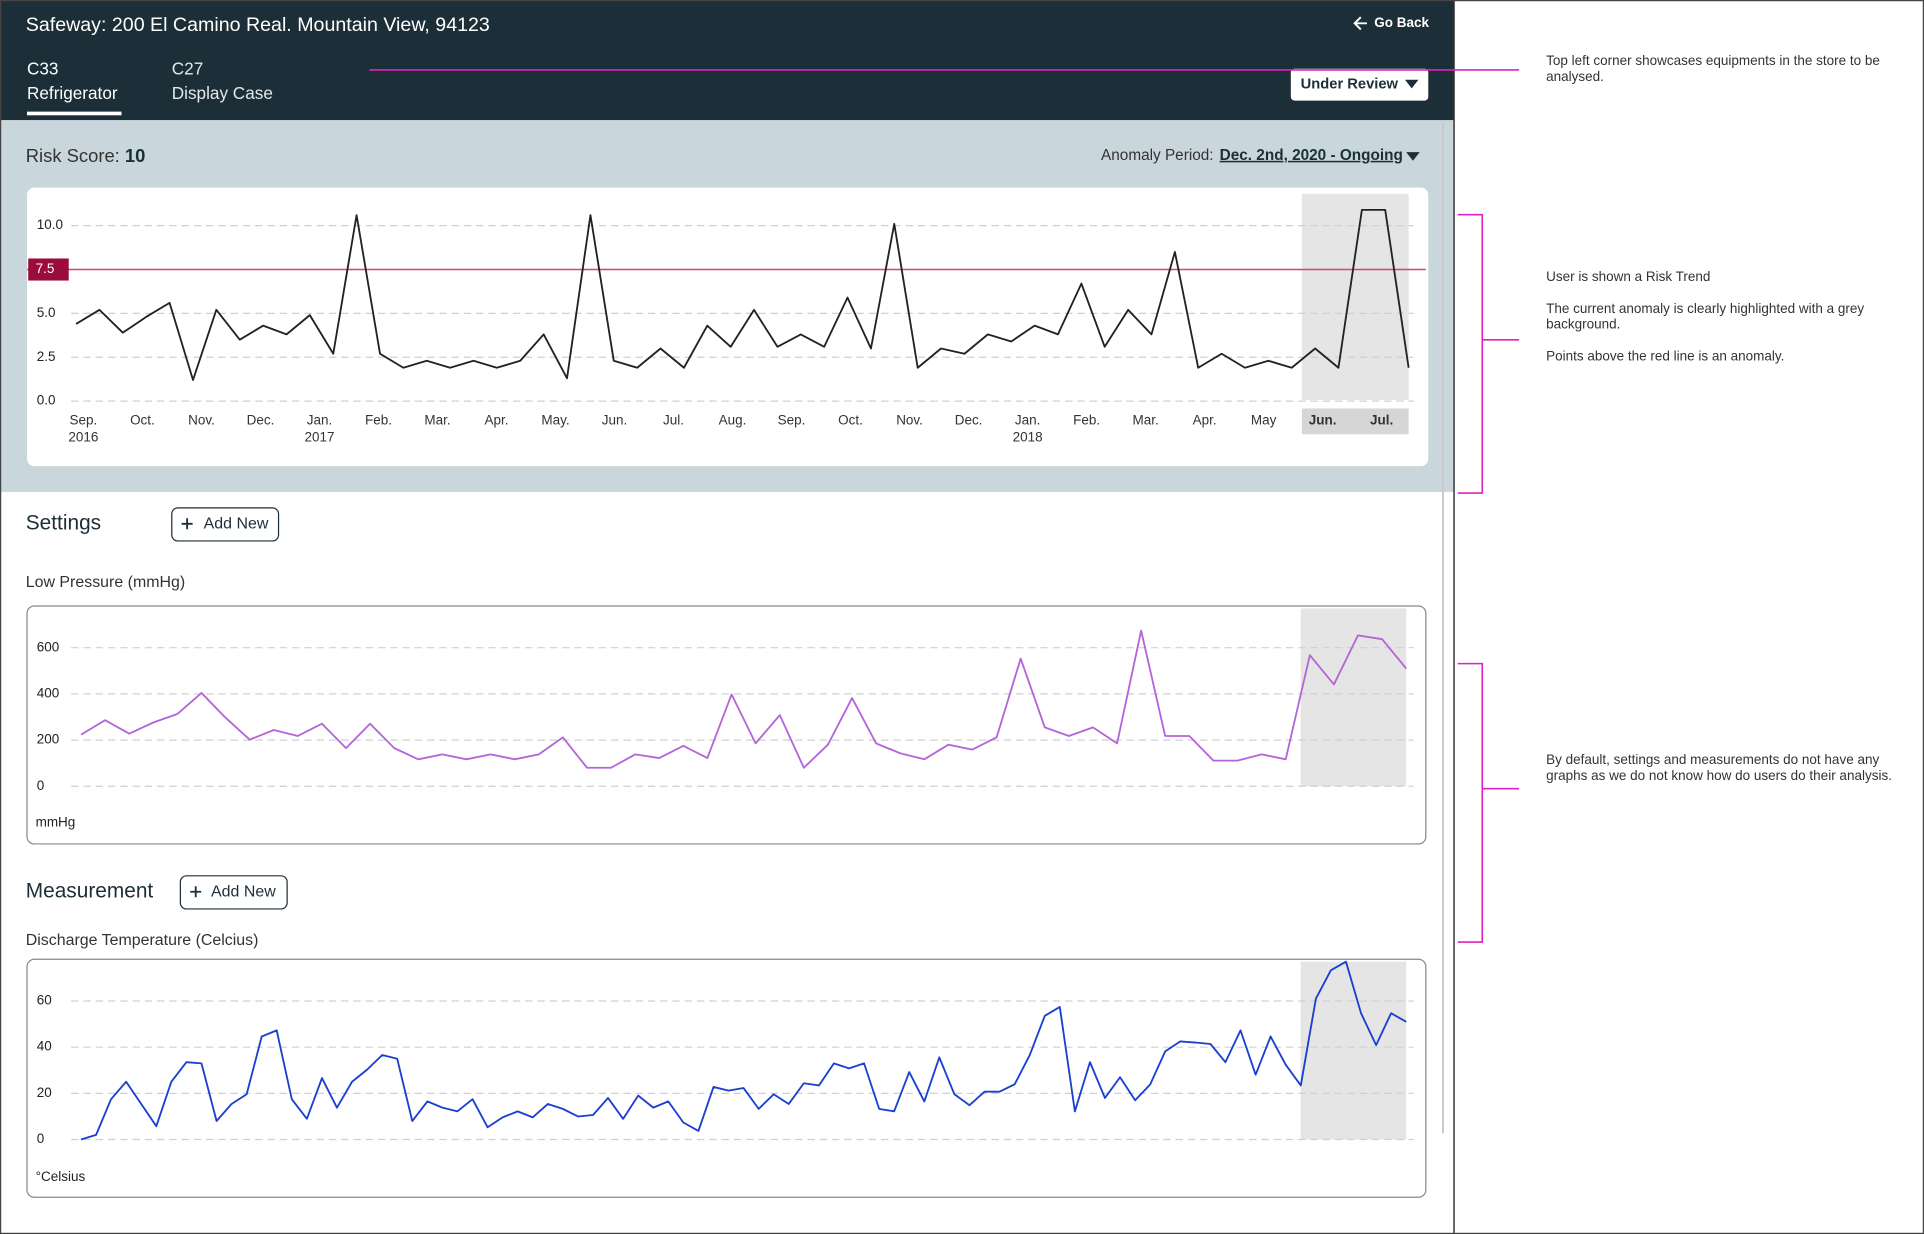 The image size is (1924, 1234). Describe the element at coordinates (50, 224) in the screenshot. I see `y-tick-label: 10.0` at that location.